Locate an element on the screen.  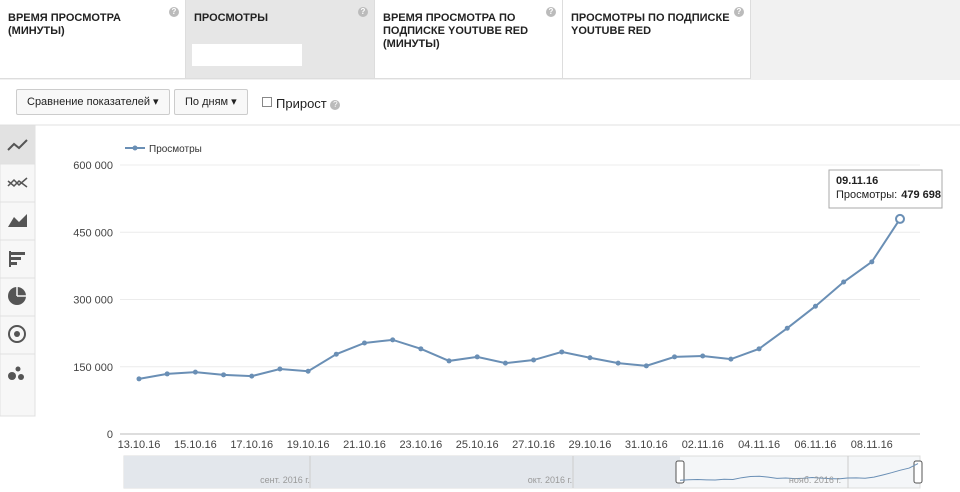
metric-tab: ВРЕМЯ ПРОСМОТРА (МИНУТЫ)? is located at coordinates (93, 39).